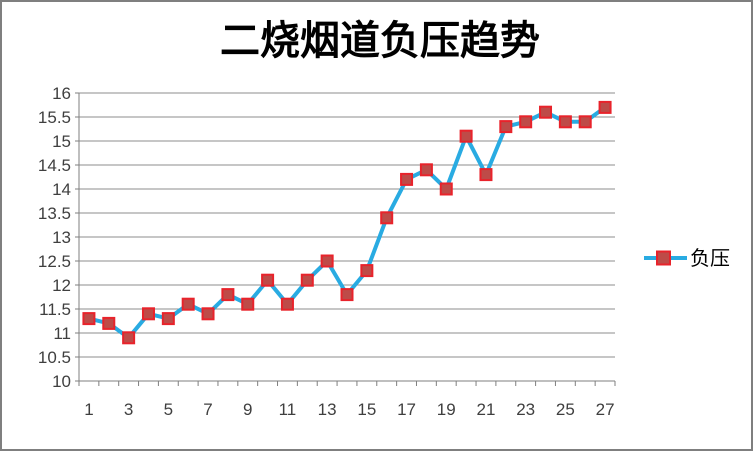 The width and height of the screenshot is (753, 451). I want to click on x-axis-label: 17, so click(406, 409).